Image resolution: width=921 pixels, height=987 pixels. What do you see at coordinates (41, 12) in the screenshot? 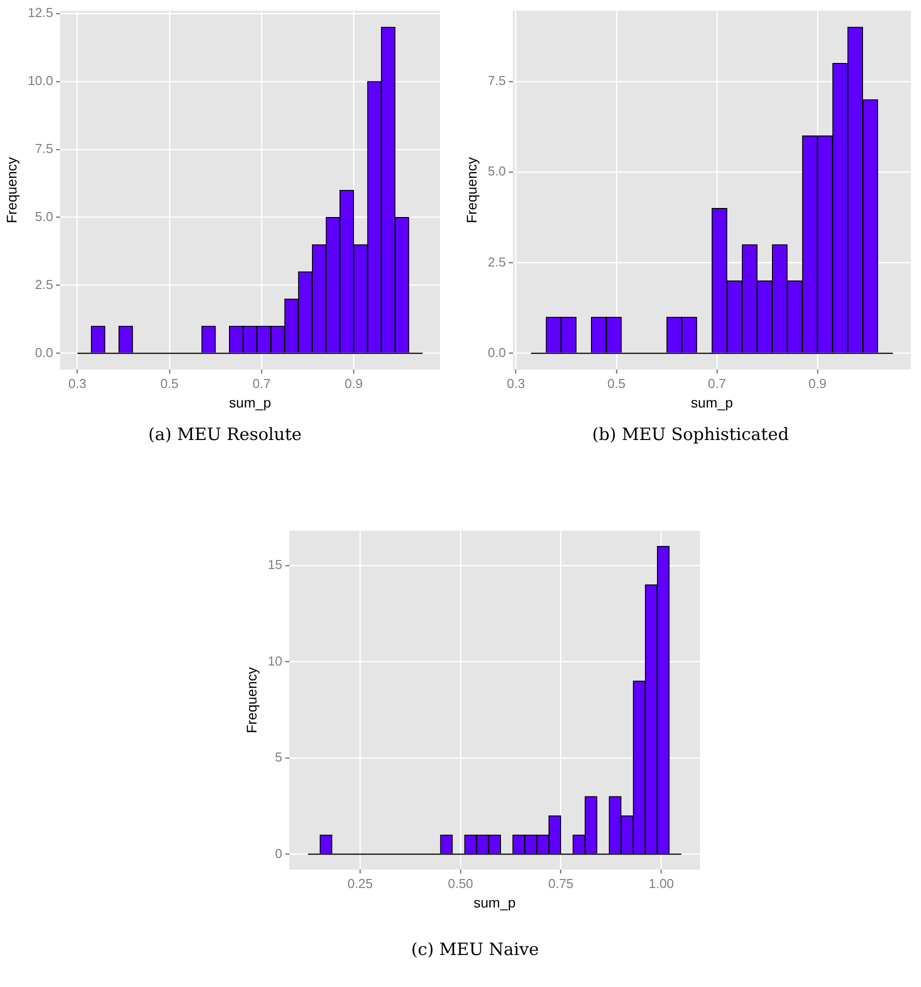
I see `y-tick-label: 12.5` at bounding box center [41, 12].